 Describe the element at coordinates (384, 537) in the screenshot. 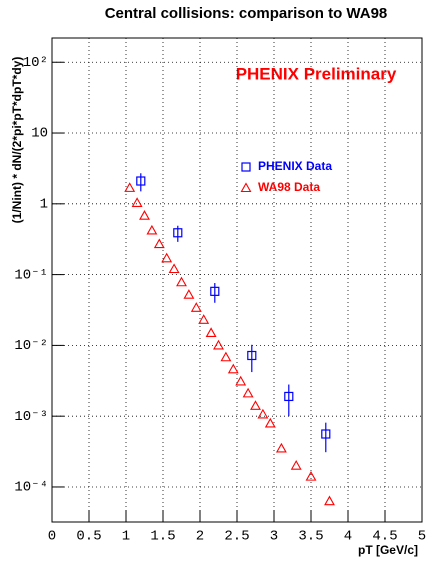

I see `x-tick-label: 4.5` at that location.